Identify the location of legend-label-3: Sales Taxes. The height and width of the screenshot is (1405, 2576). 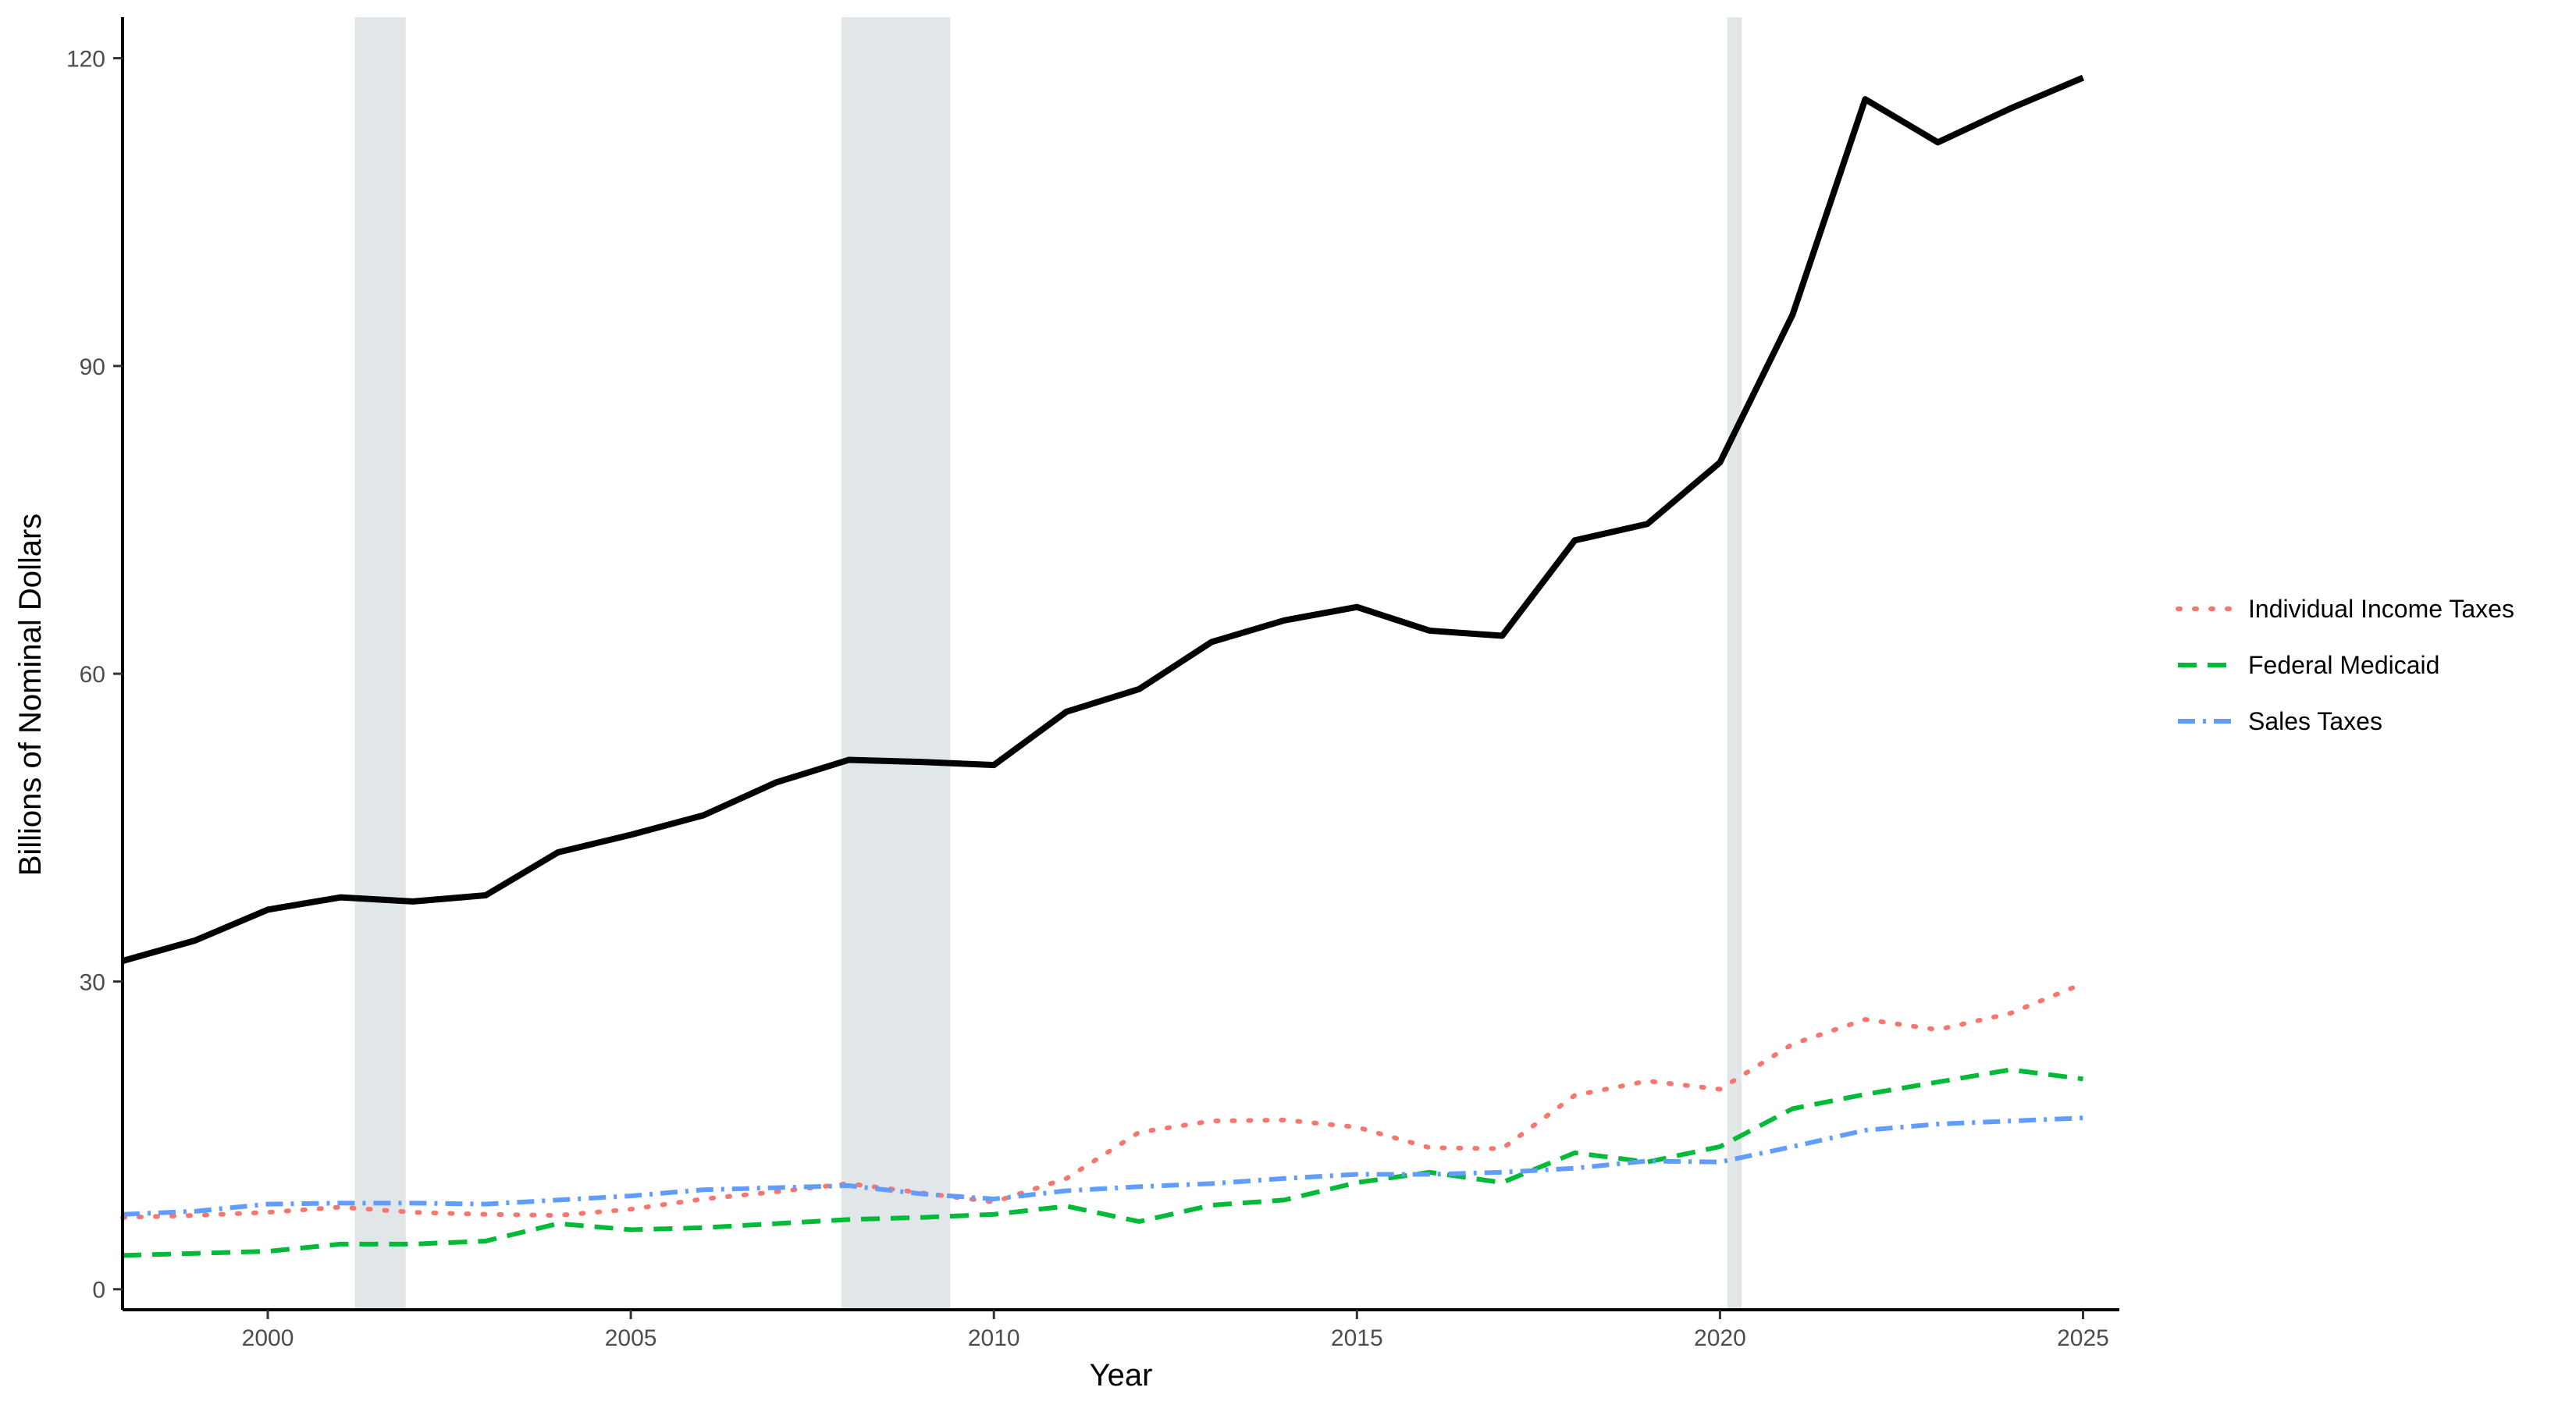
(2315, 721).